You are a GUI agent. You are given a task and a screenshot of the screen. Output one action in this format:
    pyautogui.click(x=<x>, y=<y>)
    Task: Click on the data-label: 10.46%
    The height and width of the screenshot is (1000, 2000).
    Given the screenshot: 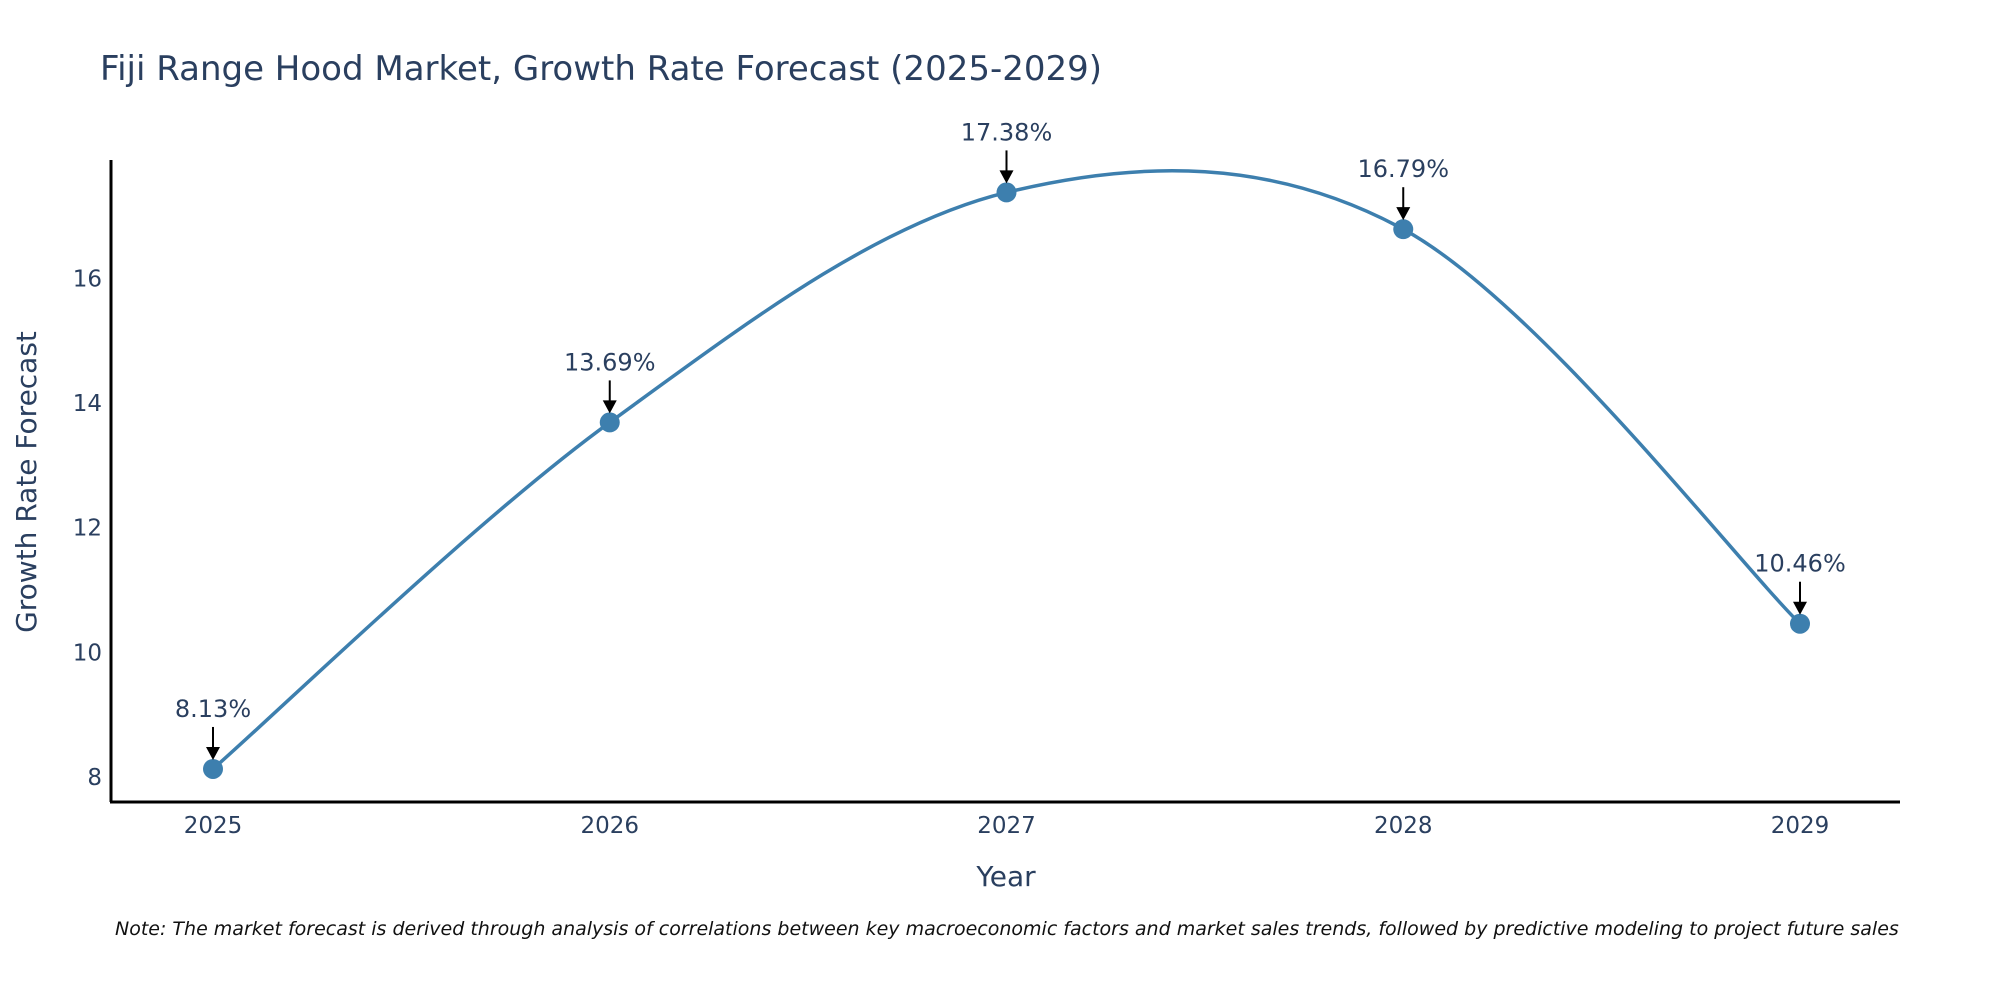 What is the action you would take?
    pyautogui.click(x=1800, y=564)
    